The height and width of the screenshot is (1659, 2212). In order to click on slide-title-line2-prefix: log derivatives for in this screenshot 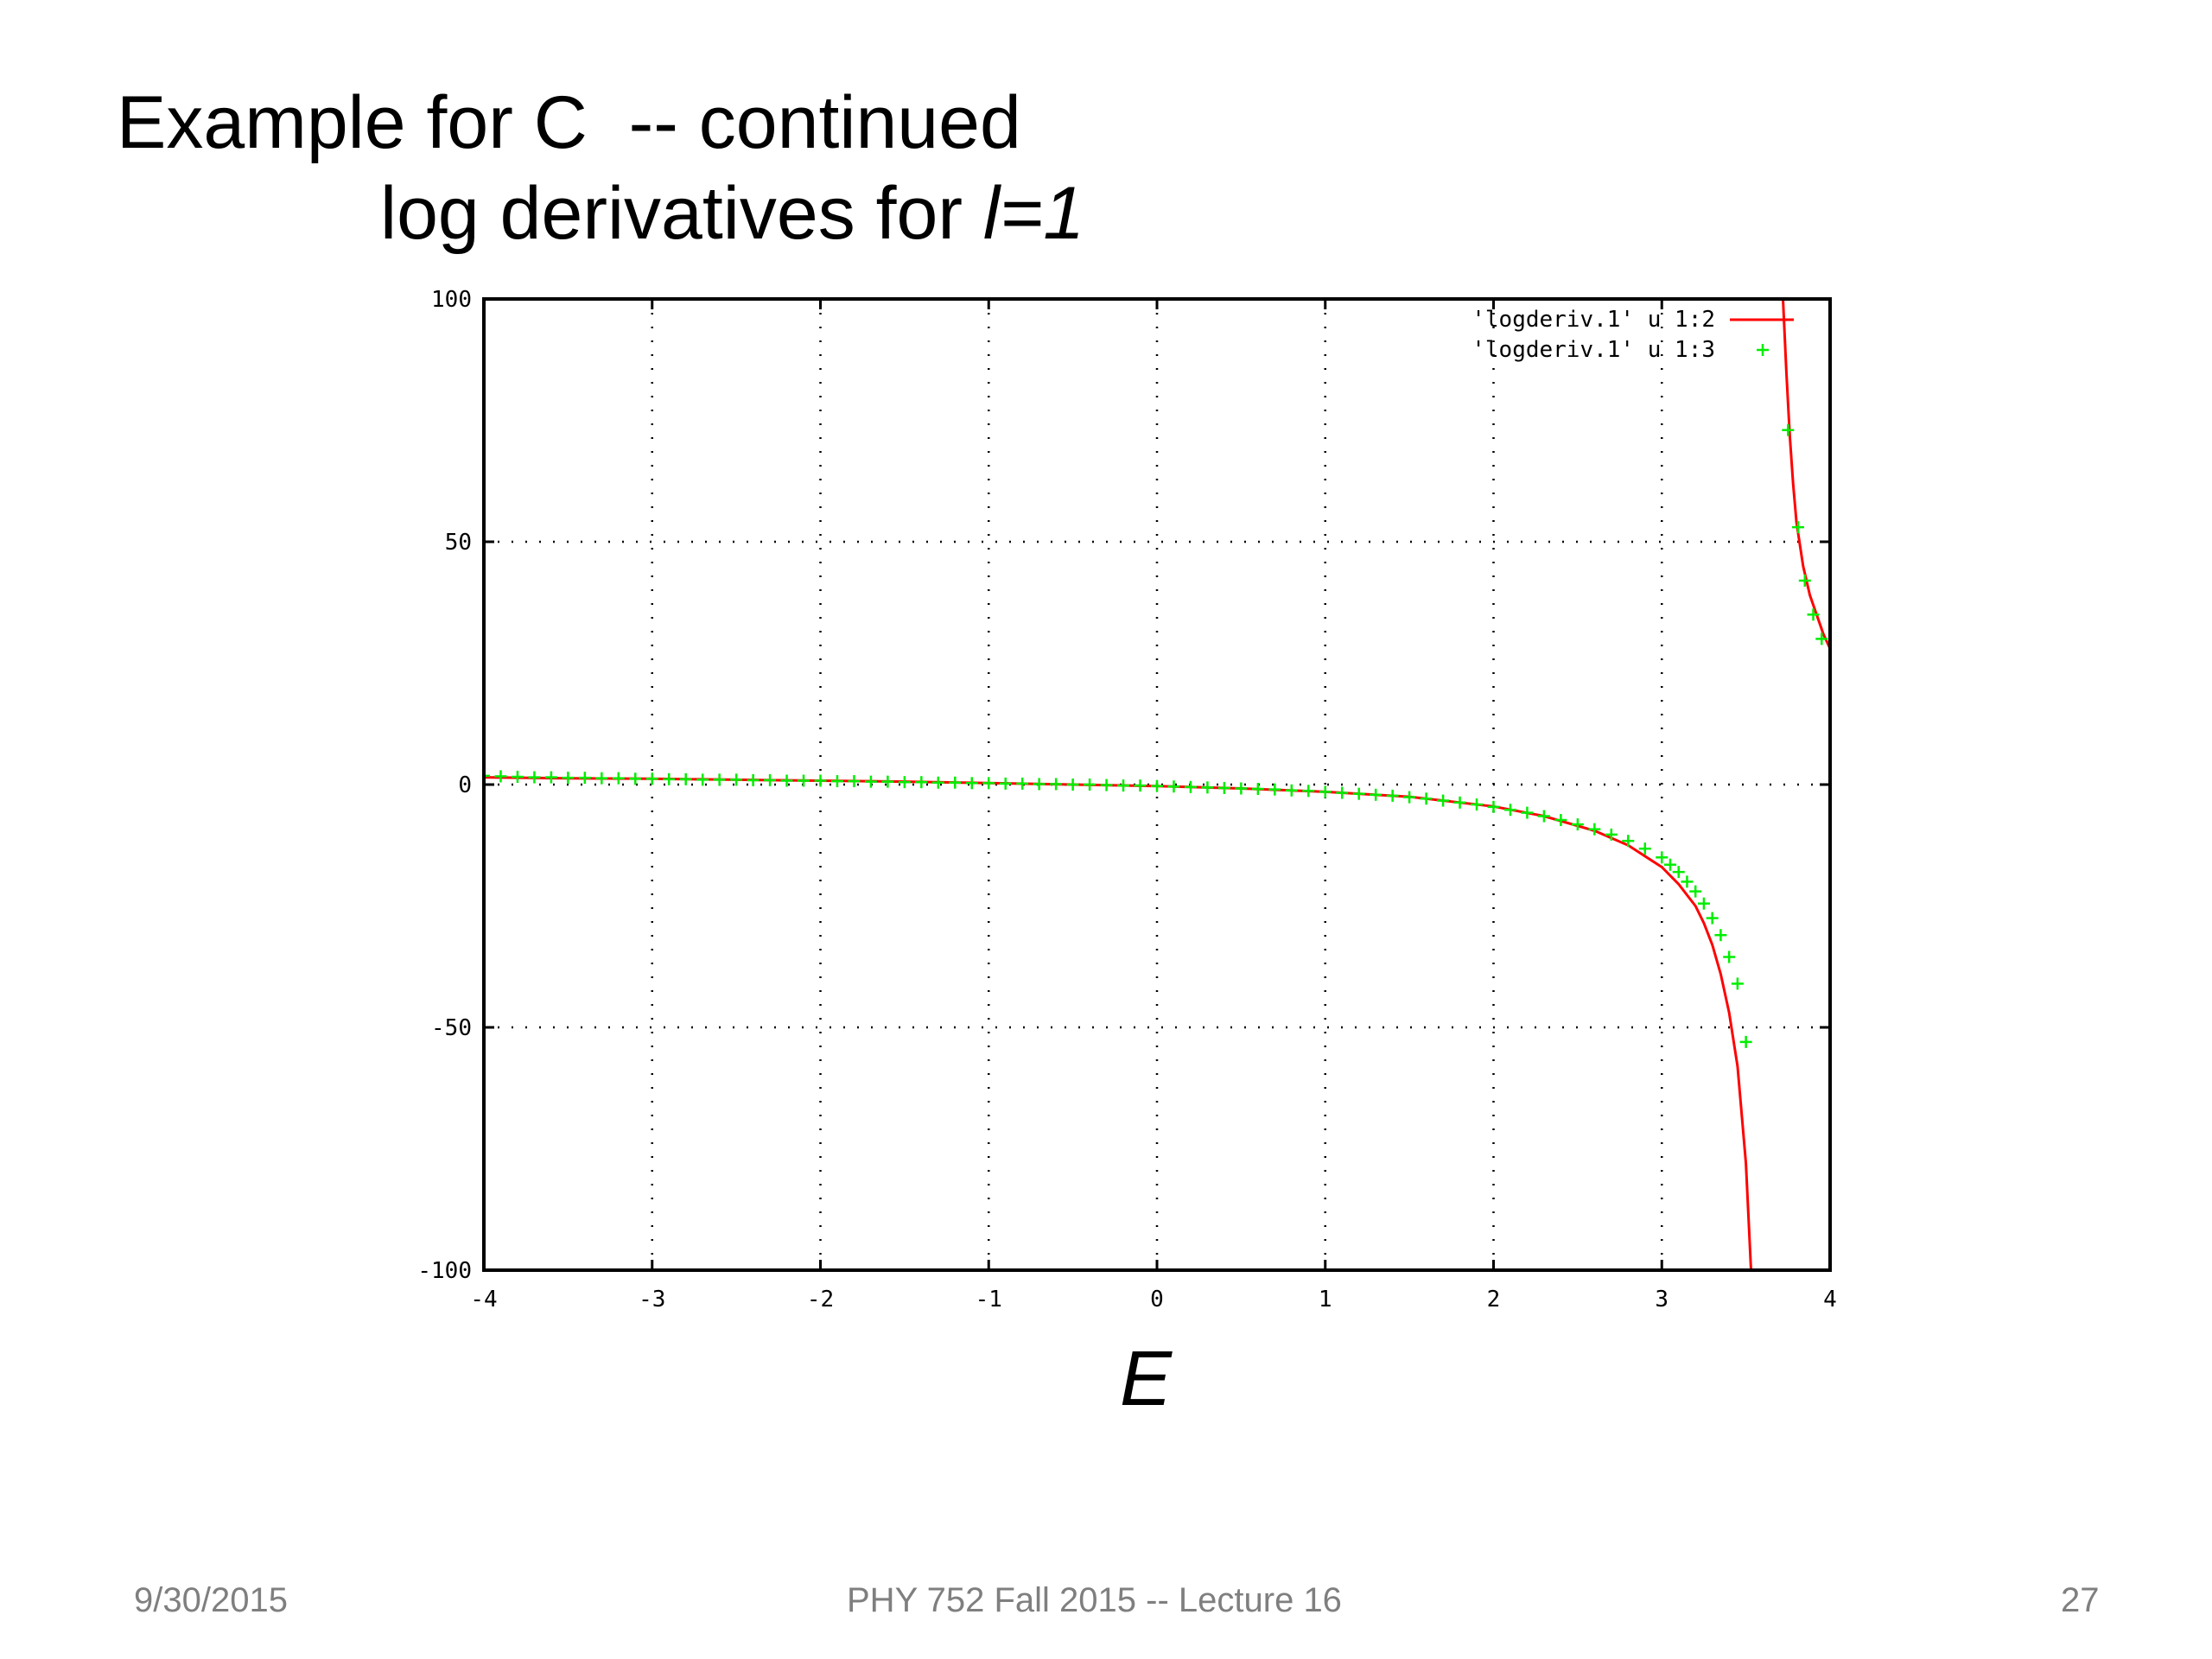, I will do `click(681, 213)`.